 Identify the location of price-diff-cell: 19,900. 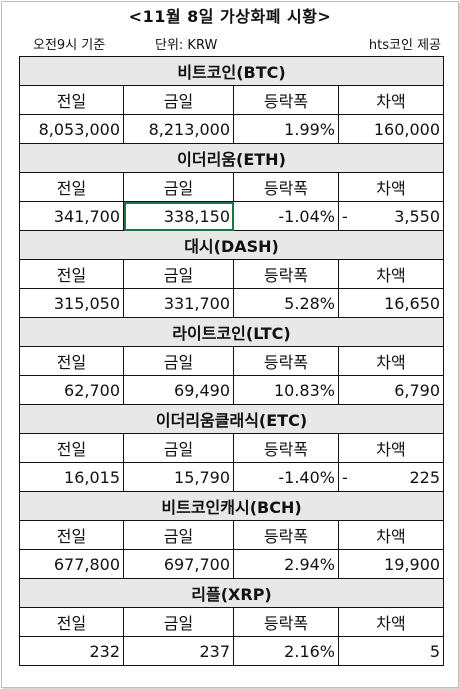
(391, 564).